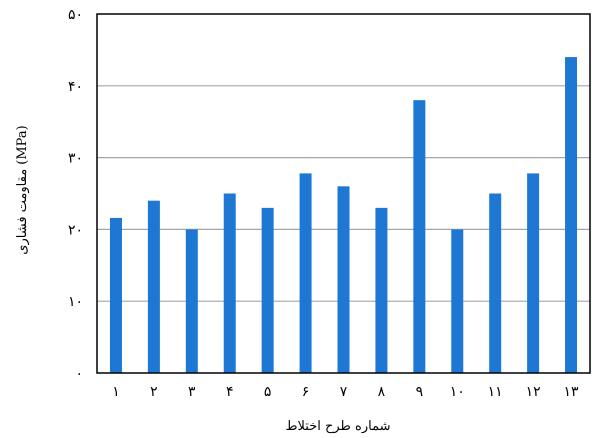  Describe the element at coordinates (572, 392) in the screenshot. I see `x-tick-label: ۱۳` at that location.